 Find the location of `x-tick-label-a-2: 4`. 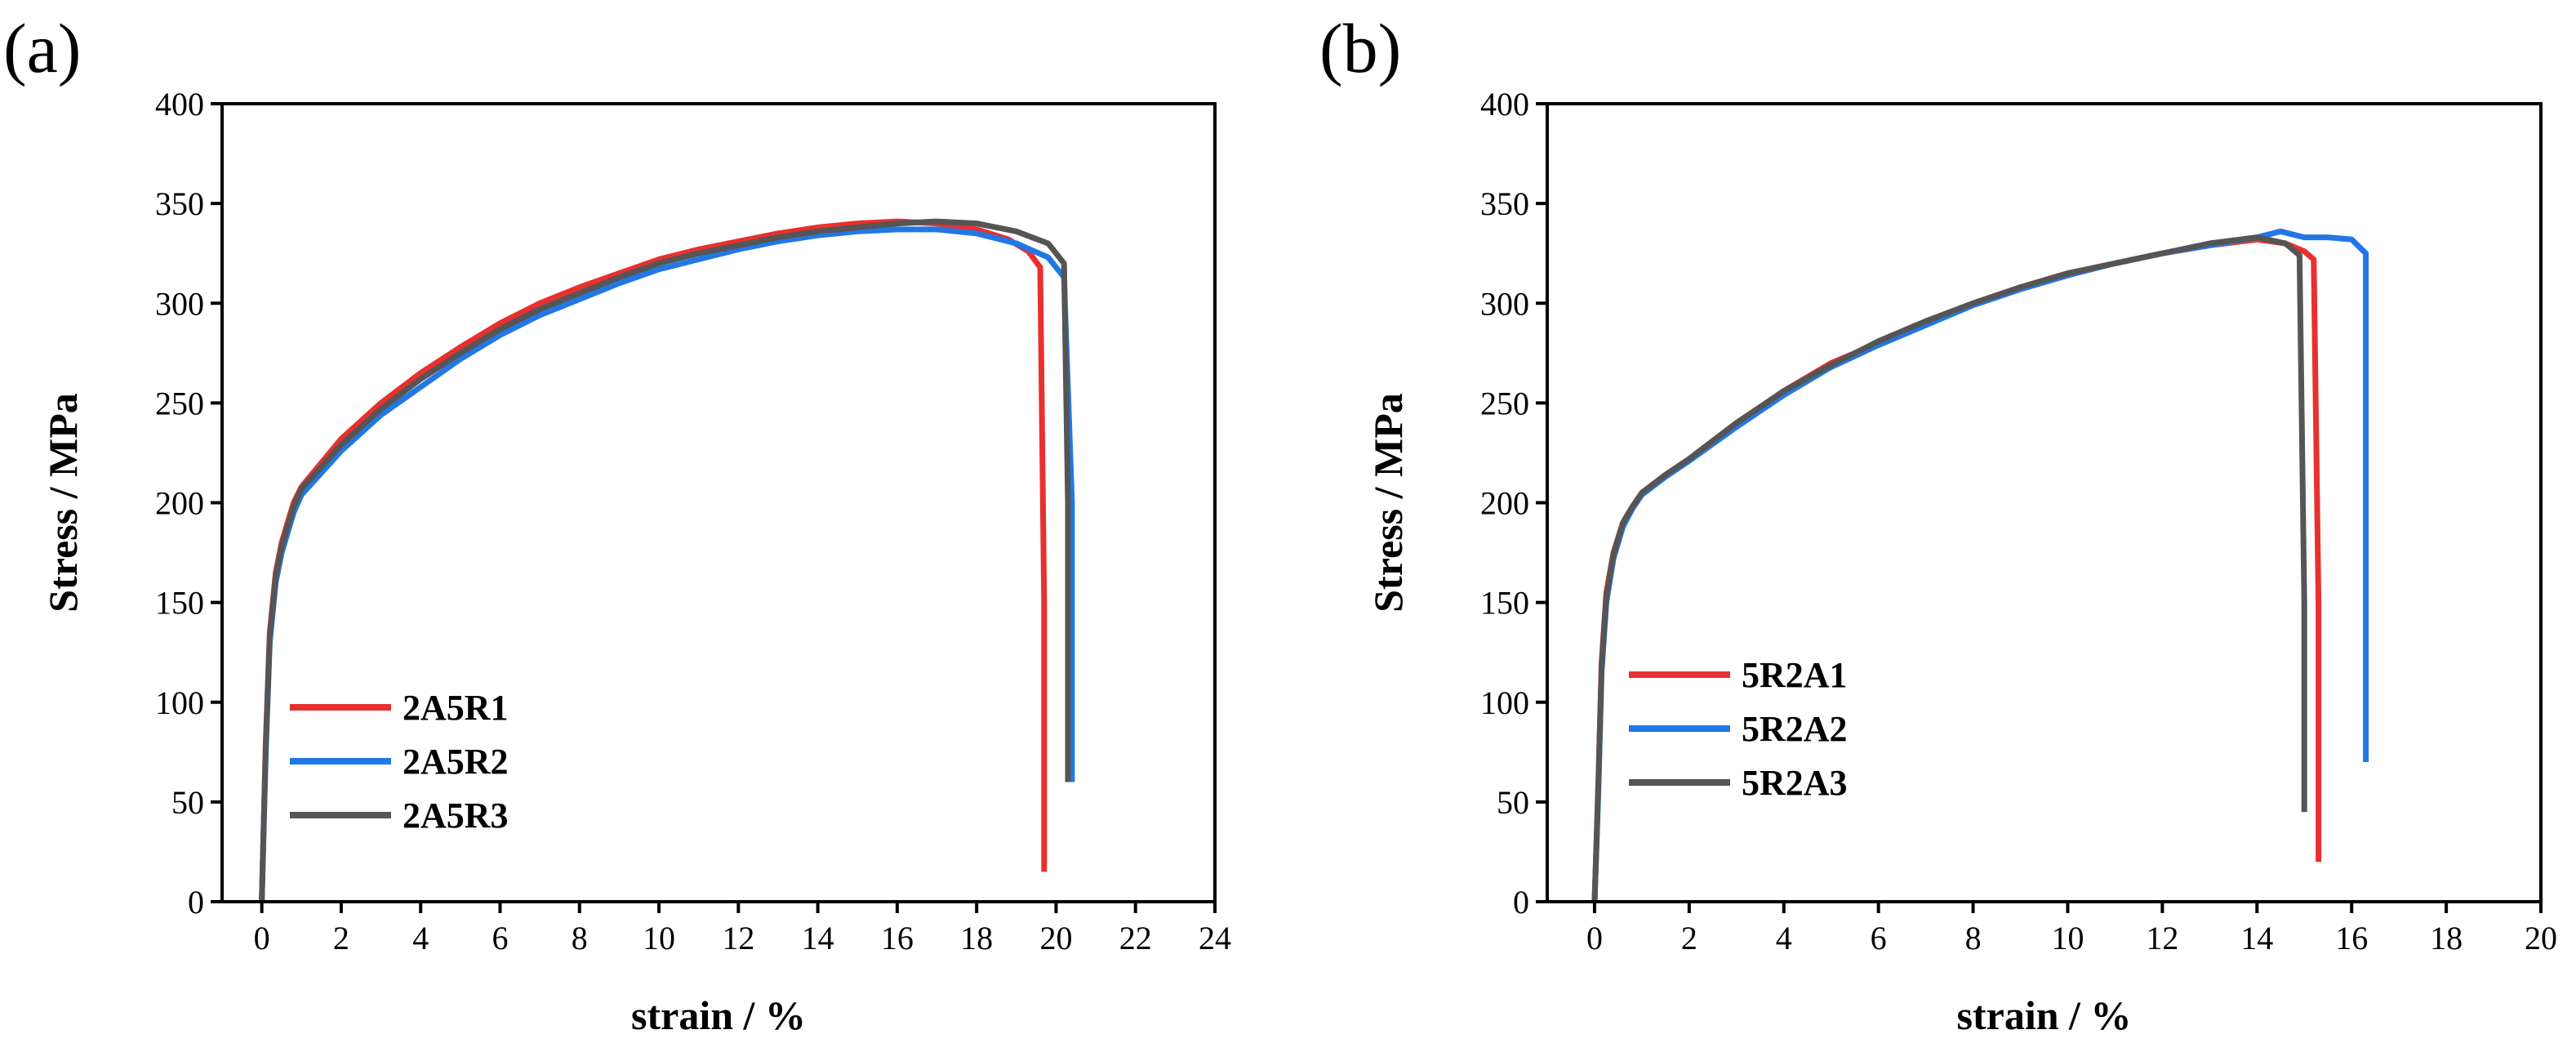

x-tick-label-a-2: 4 is located at coordinates (420, 938).